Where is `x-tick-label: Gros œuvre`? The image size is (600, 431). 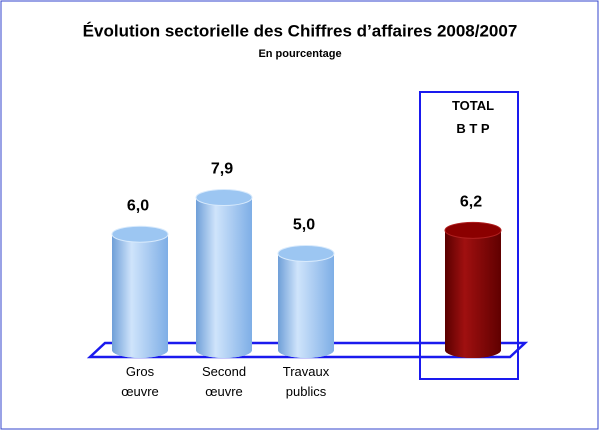
x-tick-label: Gros œuvre is located at coordinates (140, 381).